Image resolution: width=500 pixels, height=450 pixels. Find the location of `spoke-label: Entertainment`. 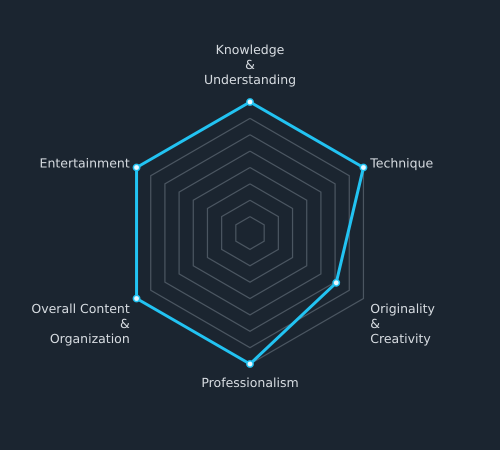

spoke-label: Entertainment is located at coordinates (85, 163).